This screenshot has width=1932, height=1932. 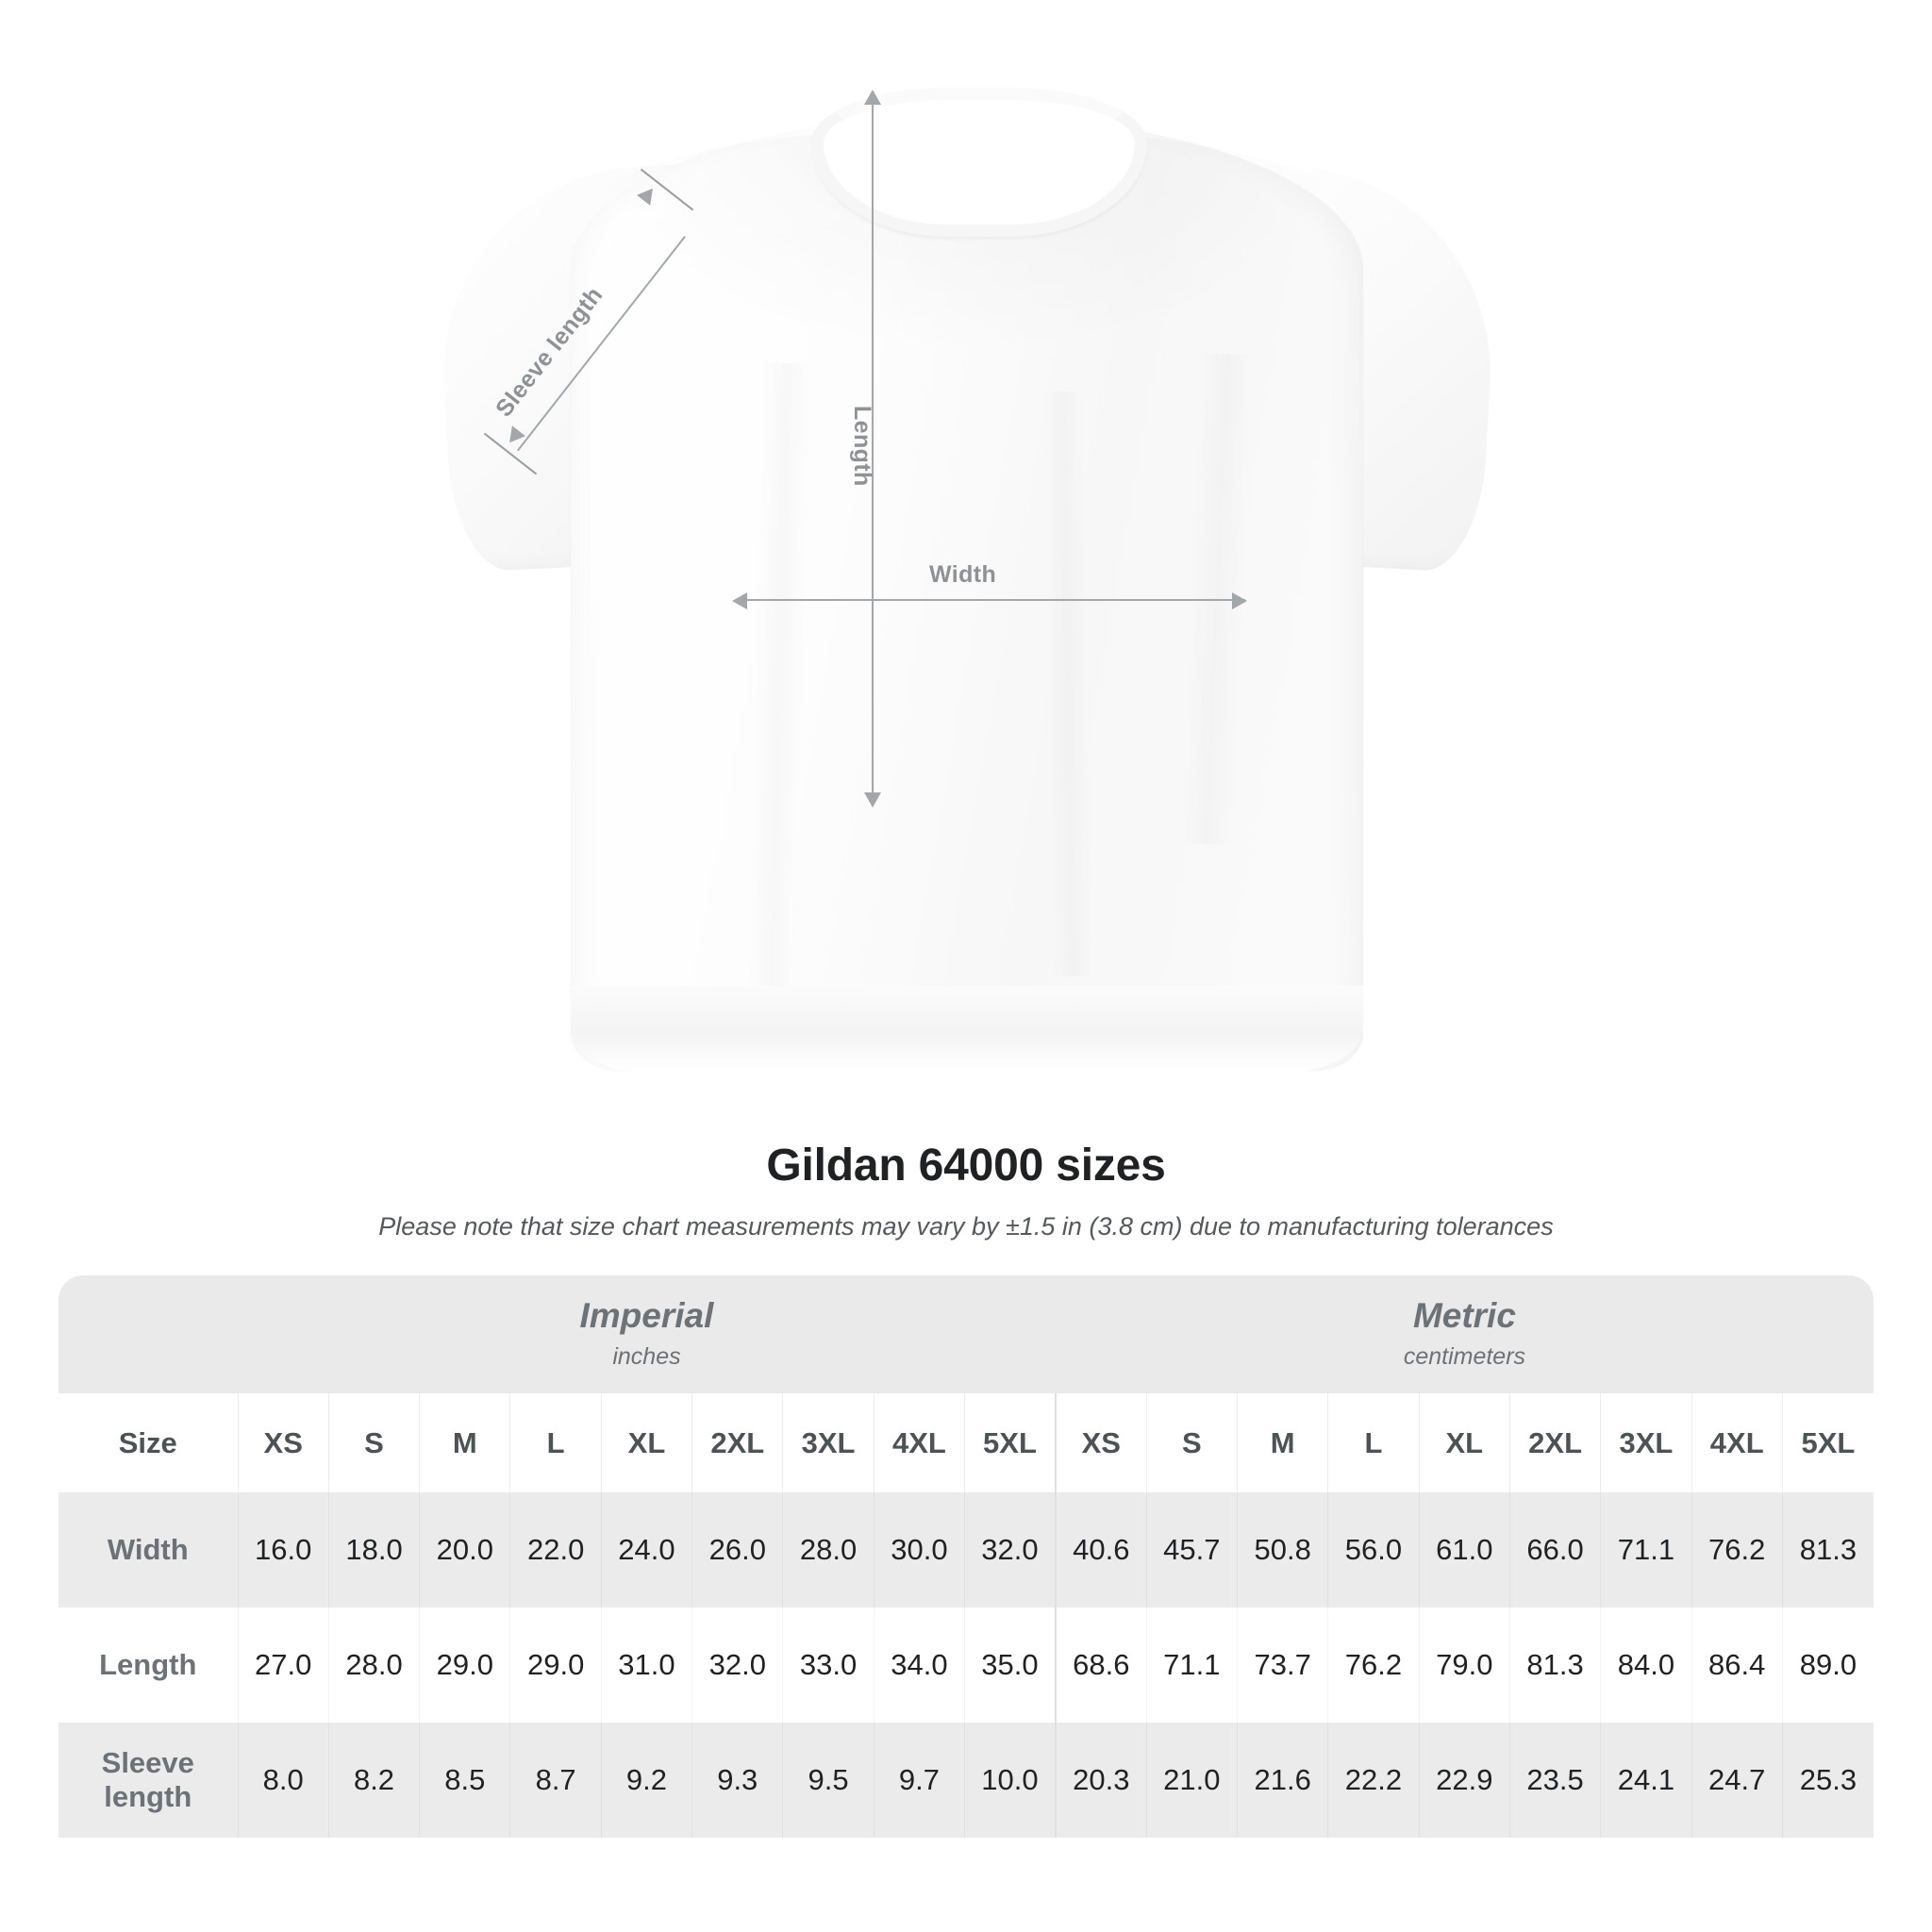 I want to click on cell-imperial-sleeve-length-m: 8.5, so click(x=464, y=1780).